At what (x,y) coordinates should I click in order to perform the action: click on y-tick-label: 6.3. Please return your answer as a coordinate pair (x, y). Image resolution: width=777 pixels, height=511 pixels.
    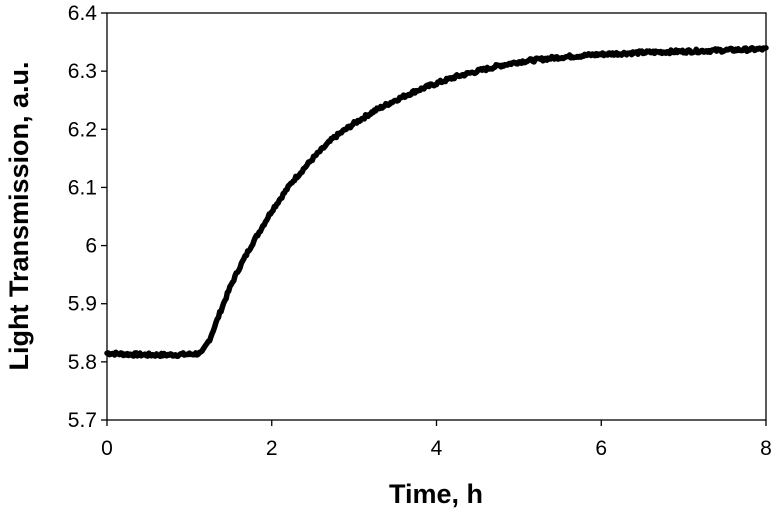
    Looking at the image, I should click on (82, 71).